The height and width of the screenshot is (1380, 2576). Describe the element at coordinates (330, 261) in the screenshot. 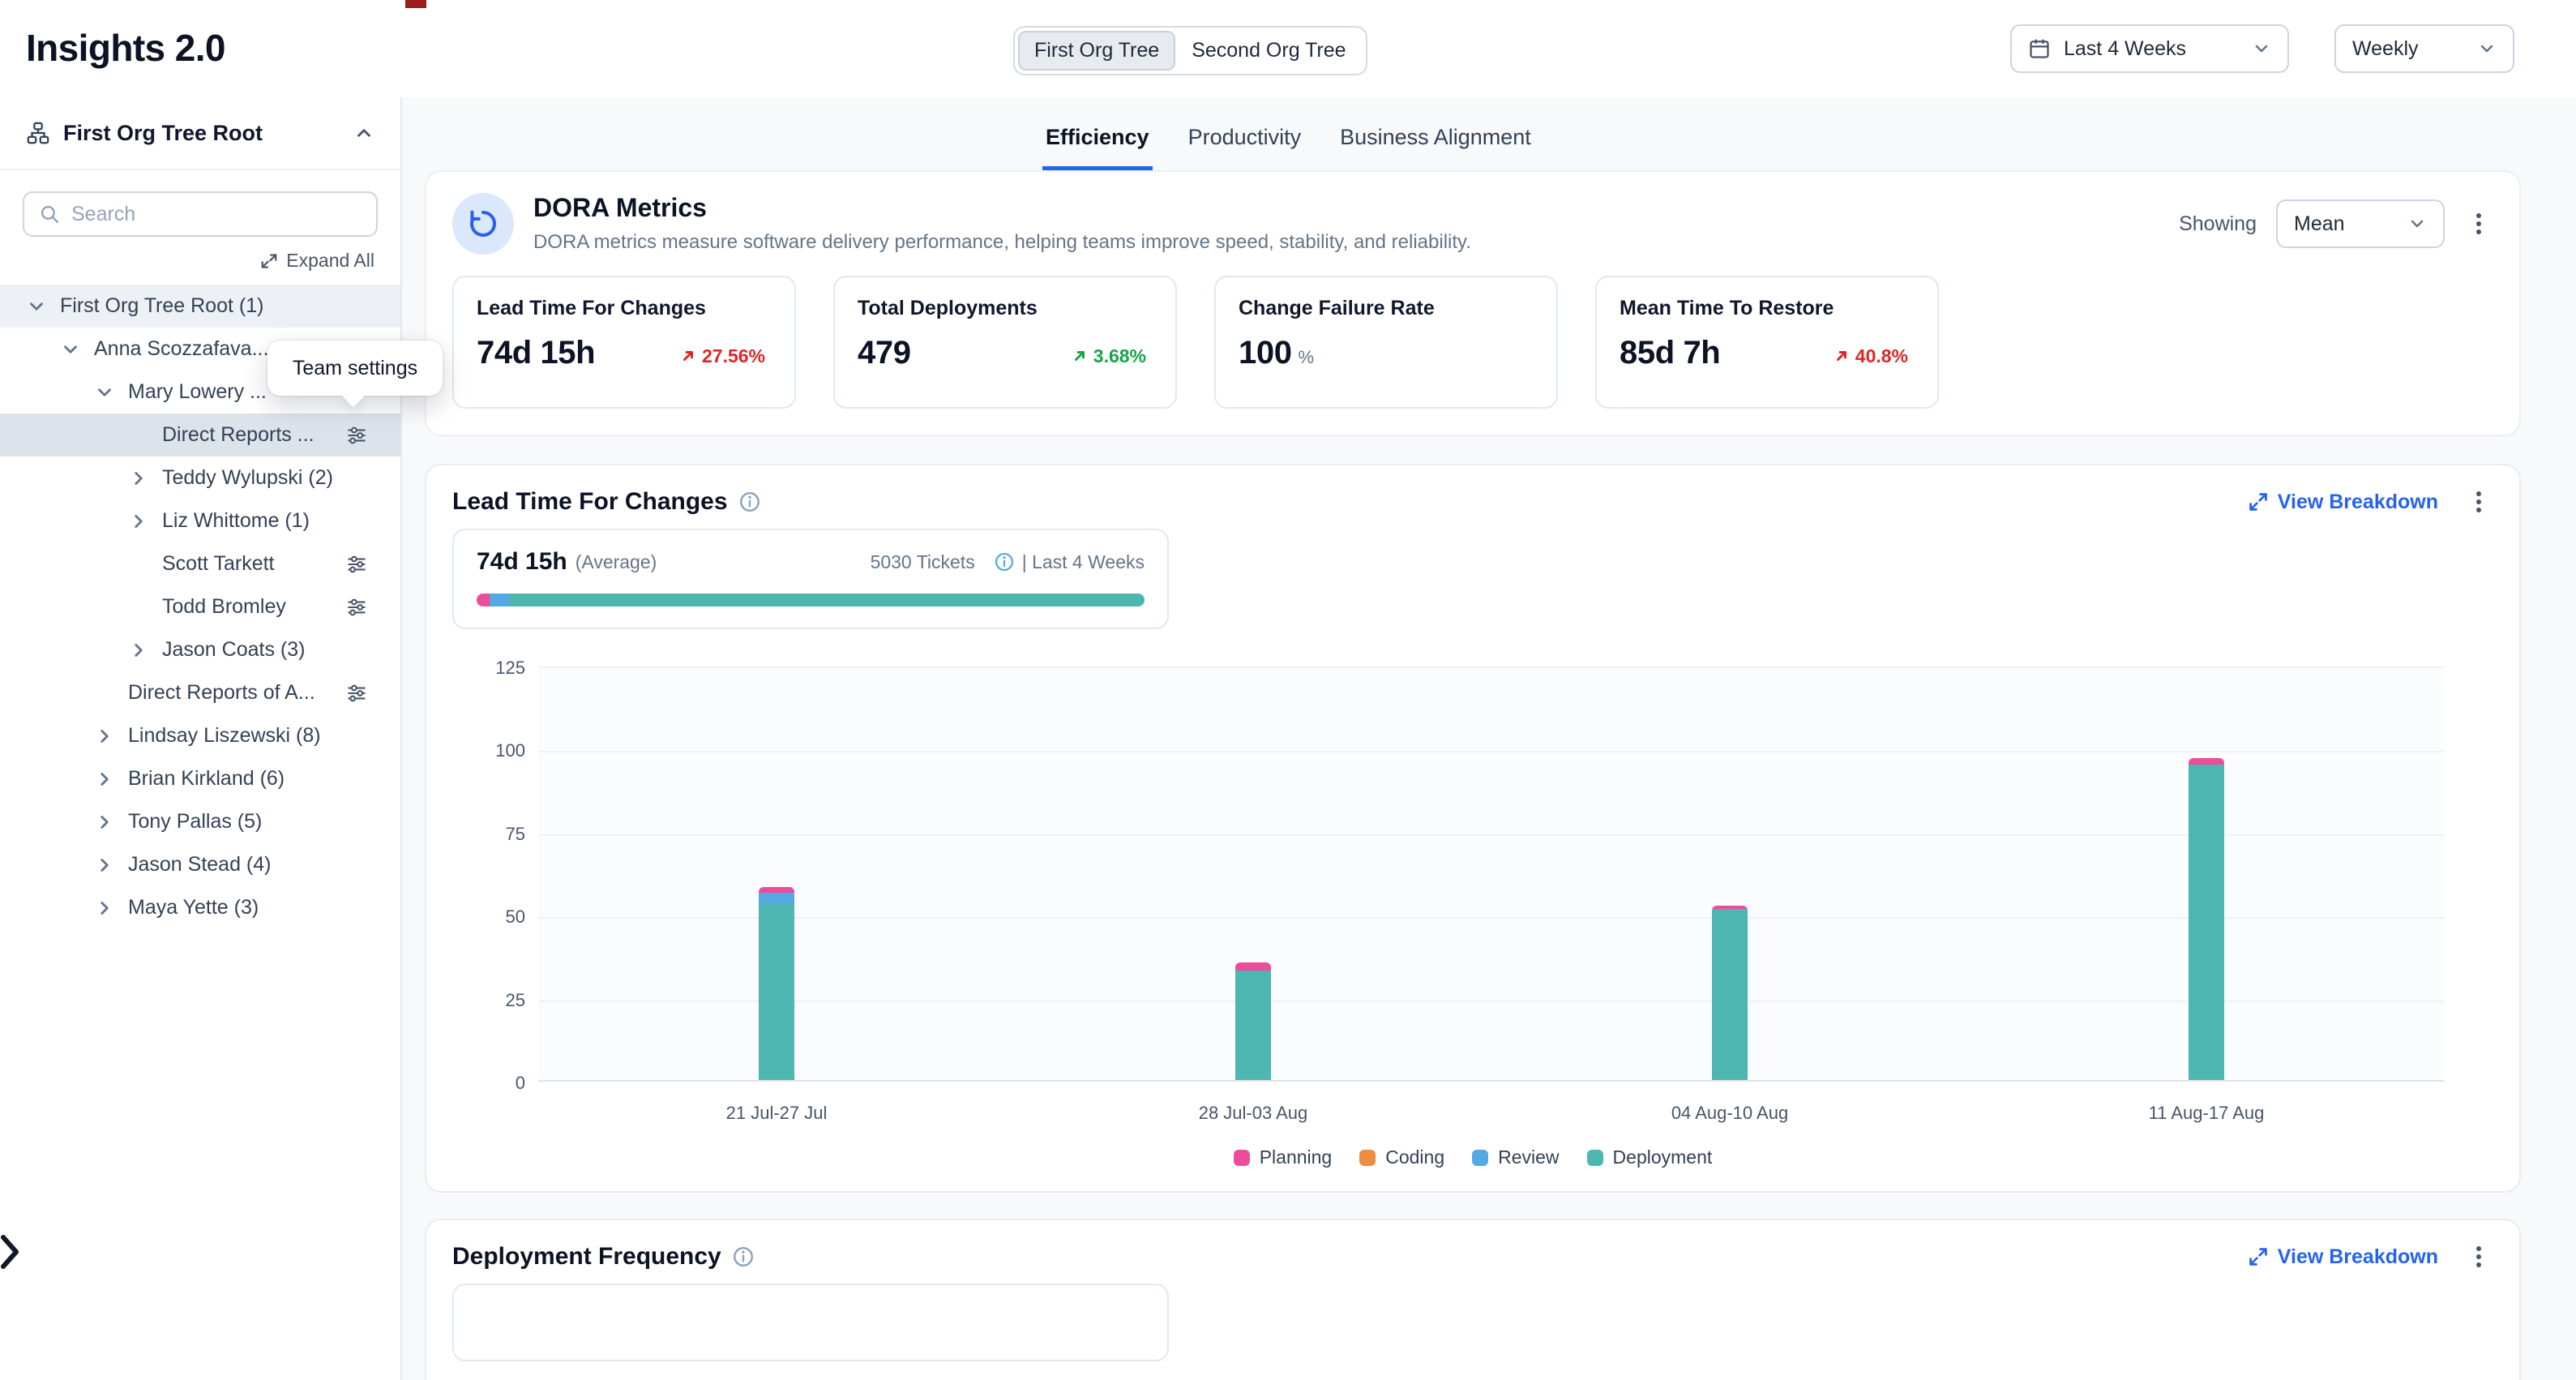

I see `expand-all-label: Expand All` at that location.